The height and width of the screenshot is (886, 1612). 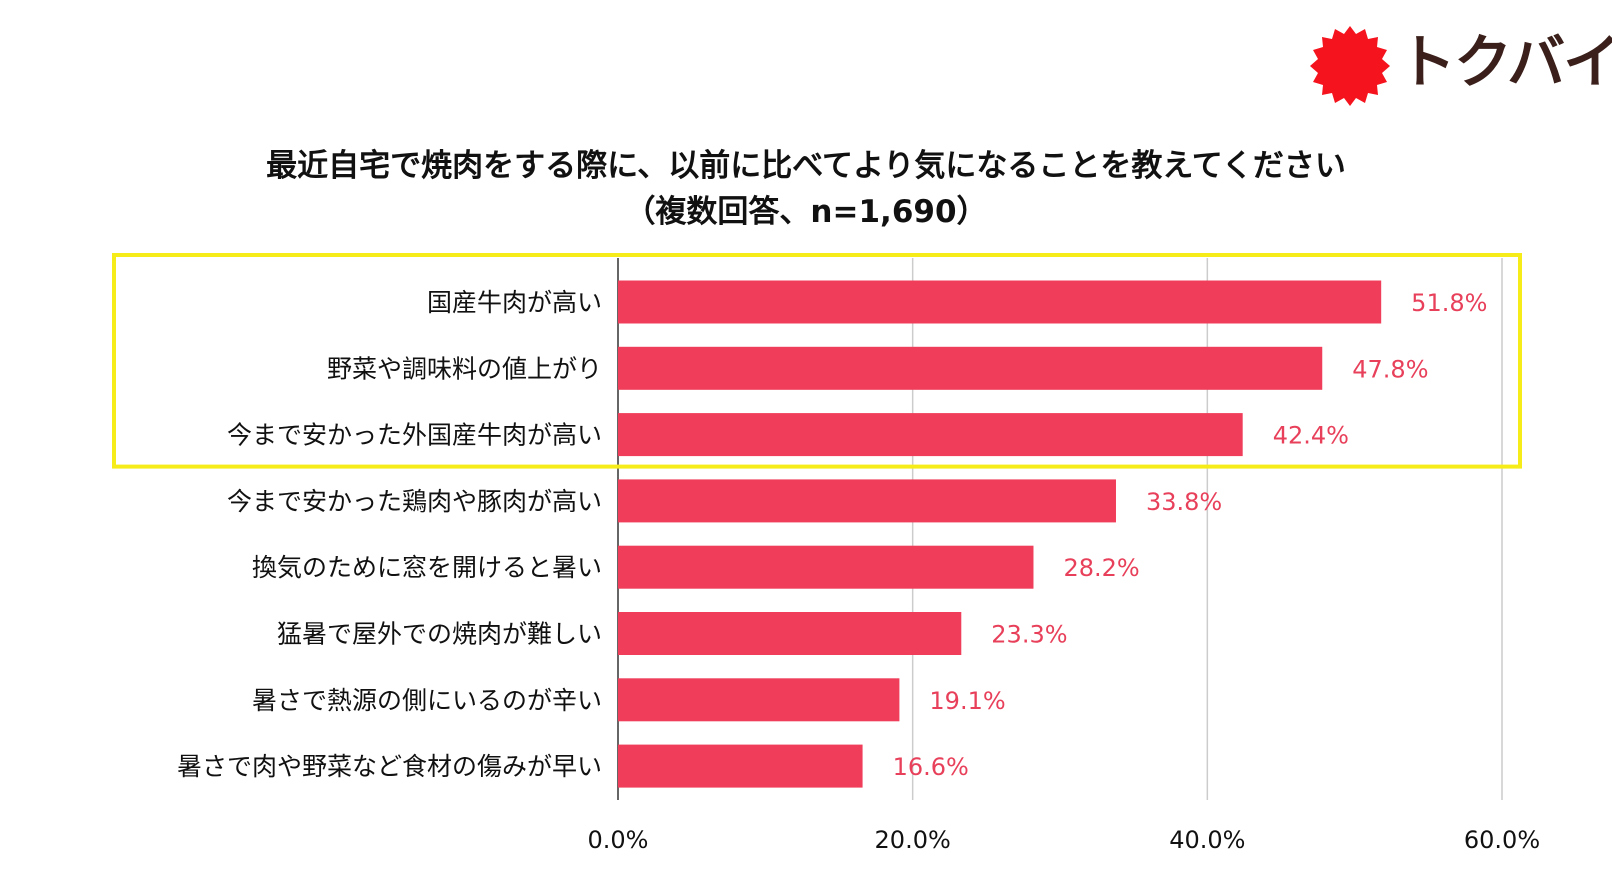 I want to click on logo-wordmark: トクバイ, so click(x=1505, y=62).